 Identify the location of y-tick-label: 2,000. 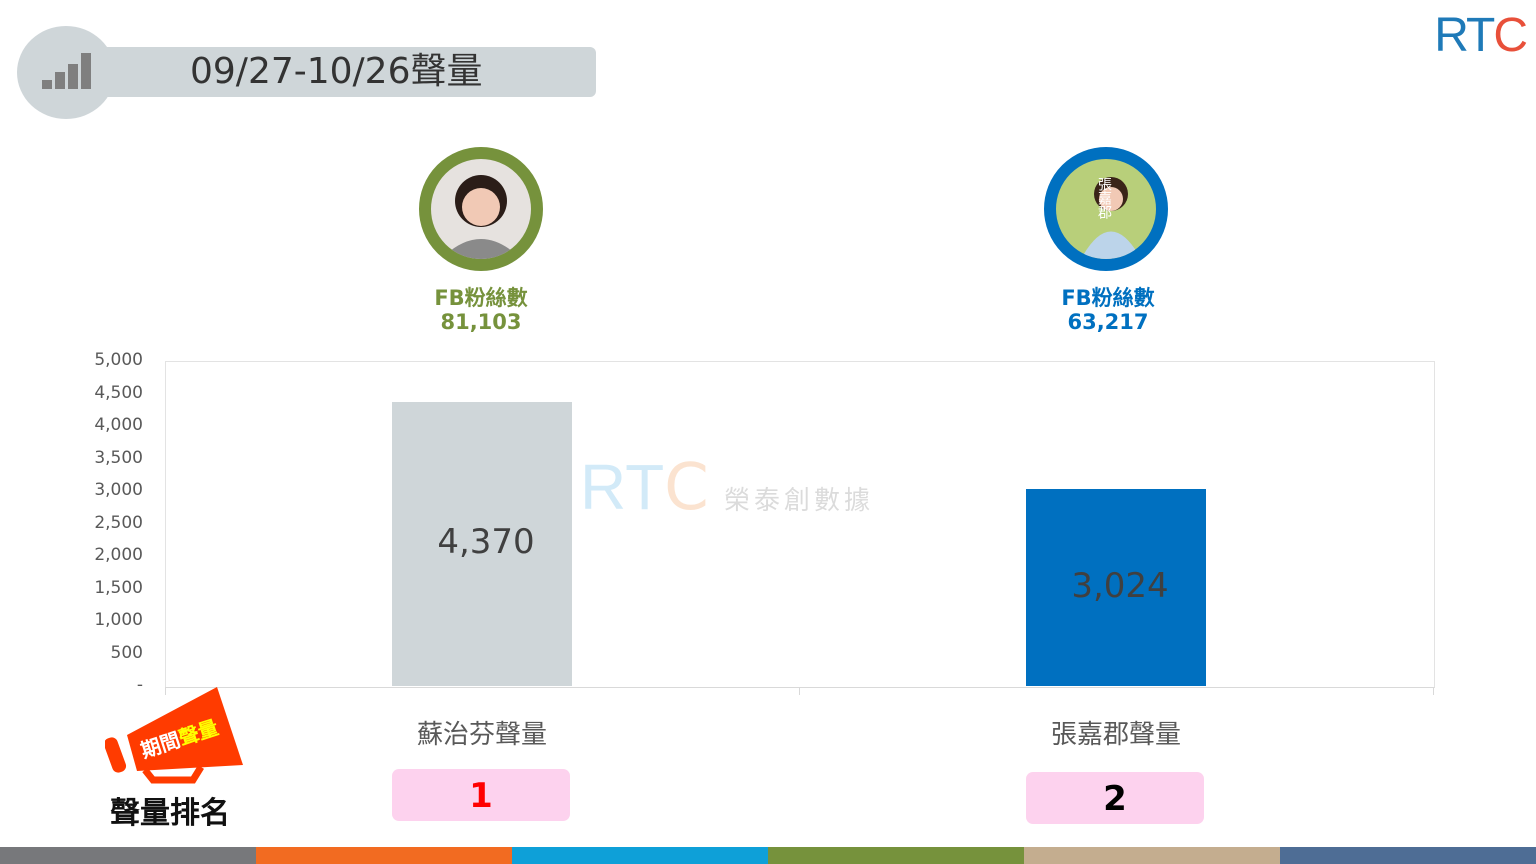
(118, 555).